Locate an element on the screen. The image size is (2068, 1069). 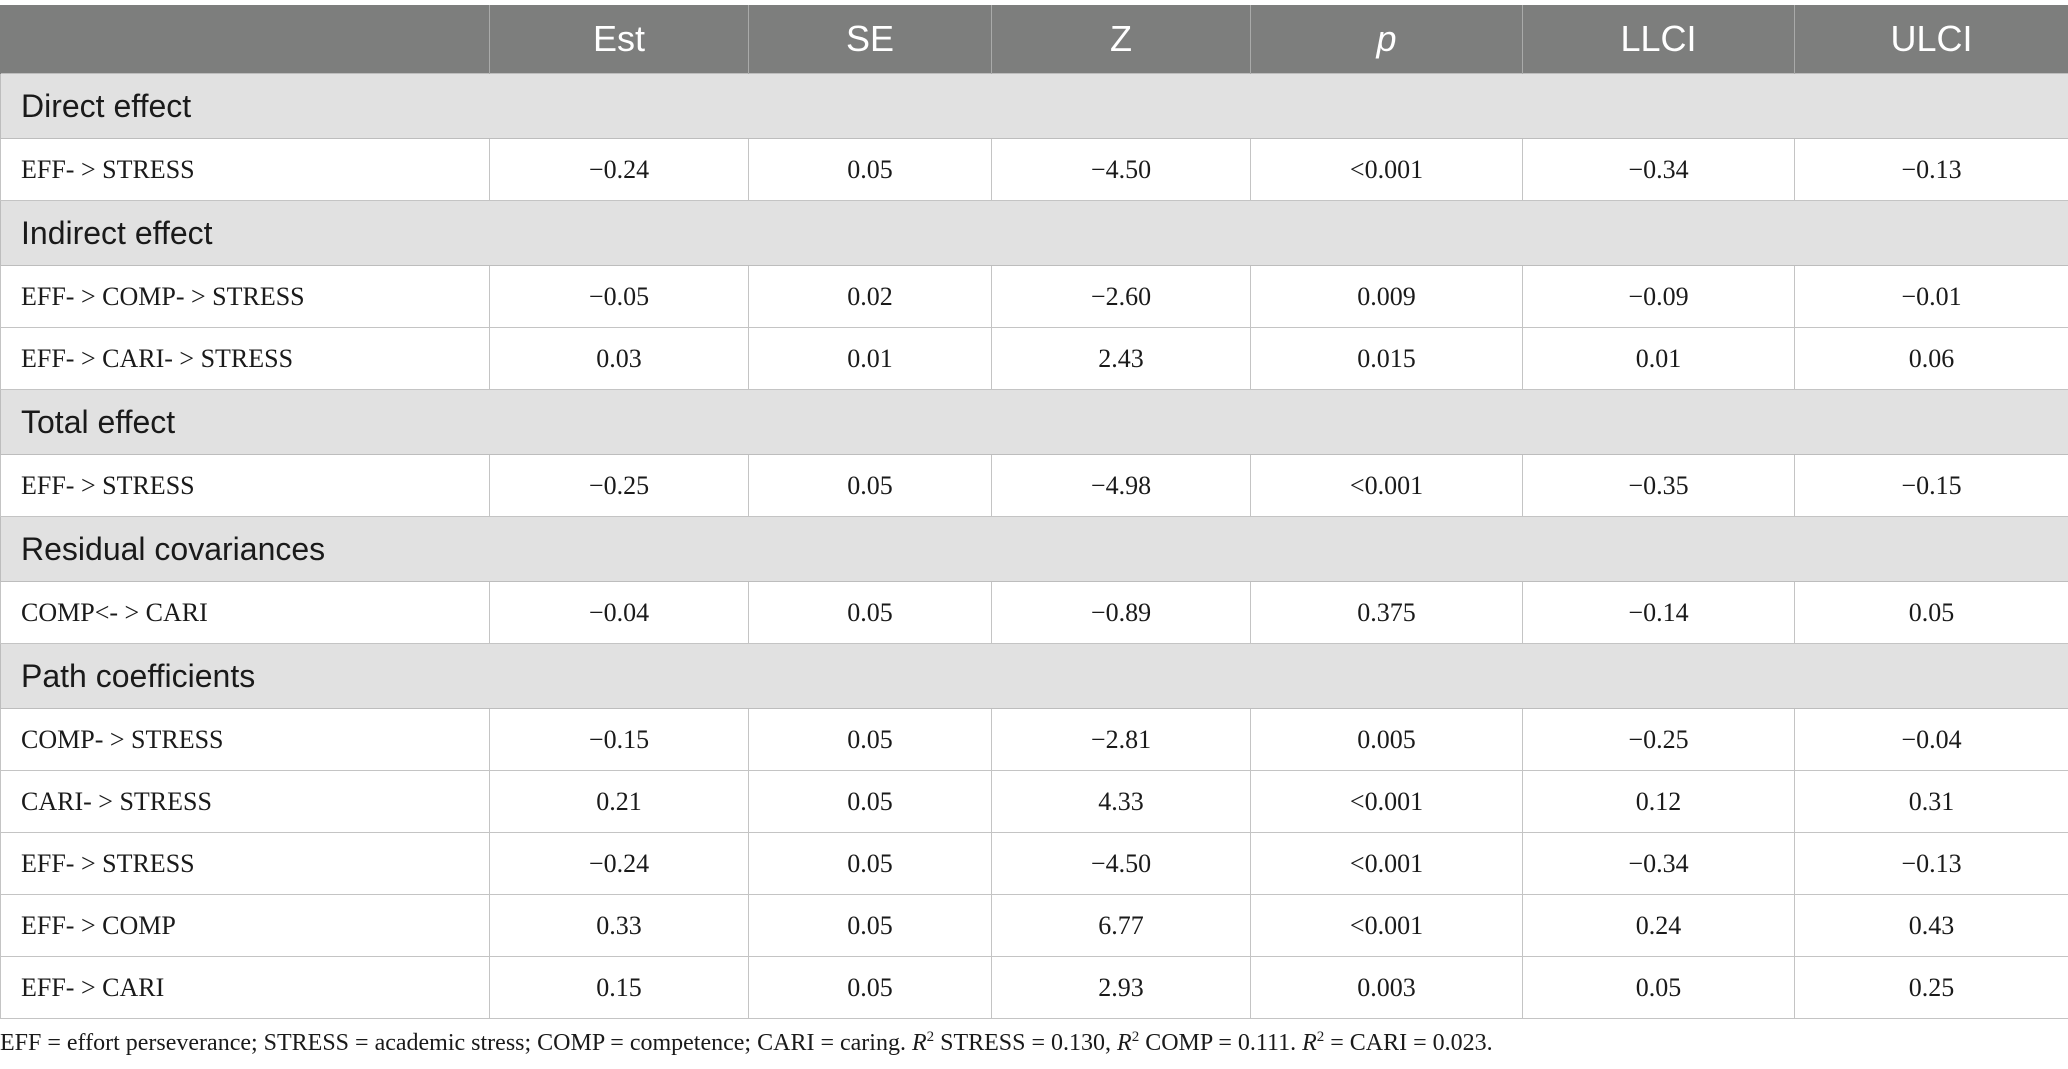
table-cell: −2.60 is located at coordinates (1121, 296).